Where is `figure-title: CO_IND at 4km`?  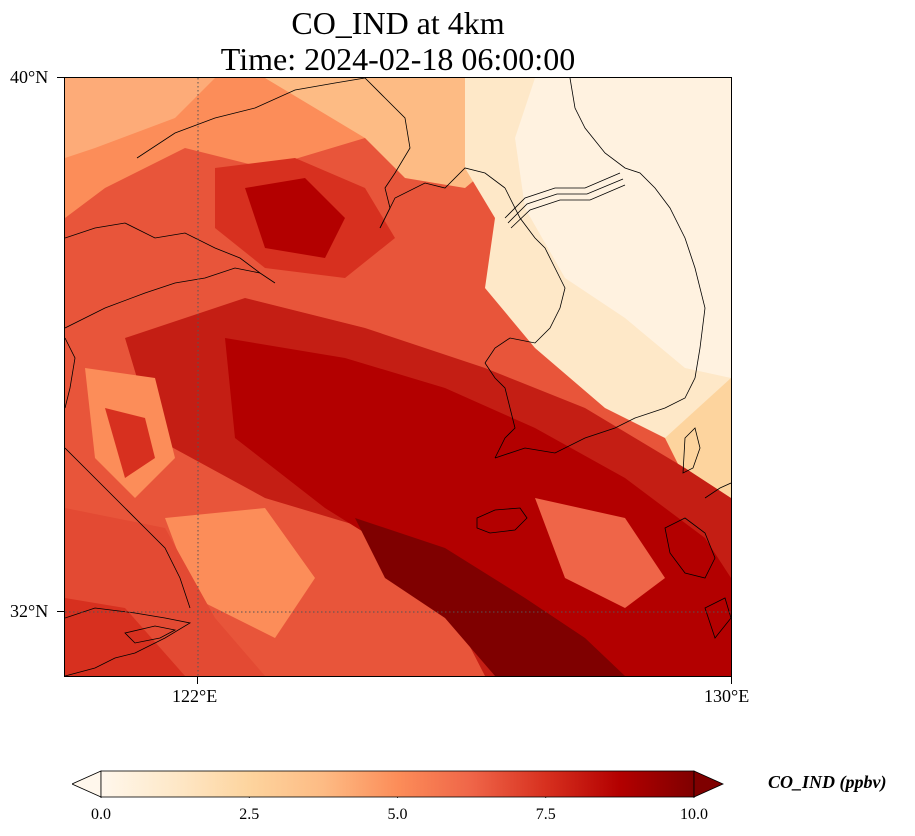
figure-title: CO_IND at 4km is located at coordinates (398, 23).